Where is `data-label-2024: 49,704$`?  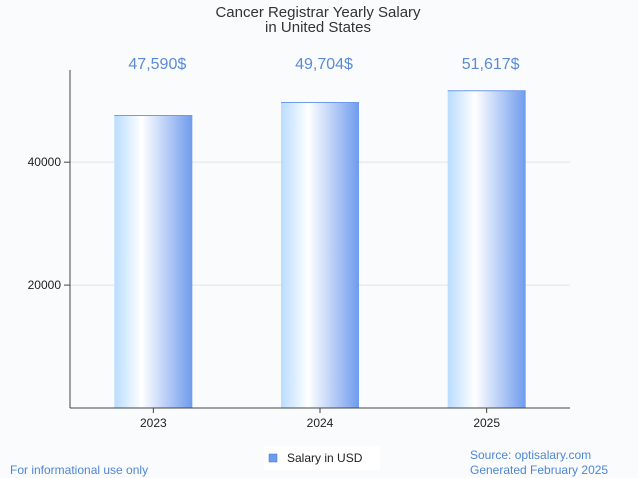
data-label-2024: 49,704$ is located at coordinates (324, 64).